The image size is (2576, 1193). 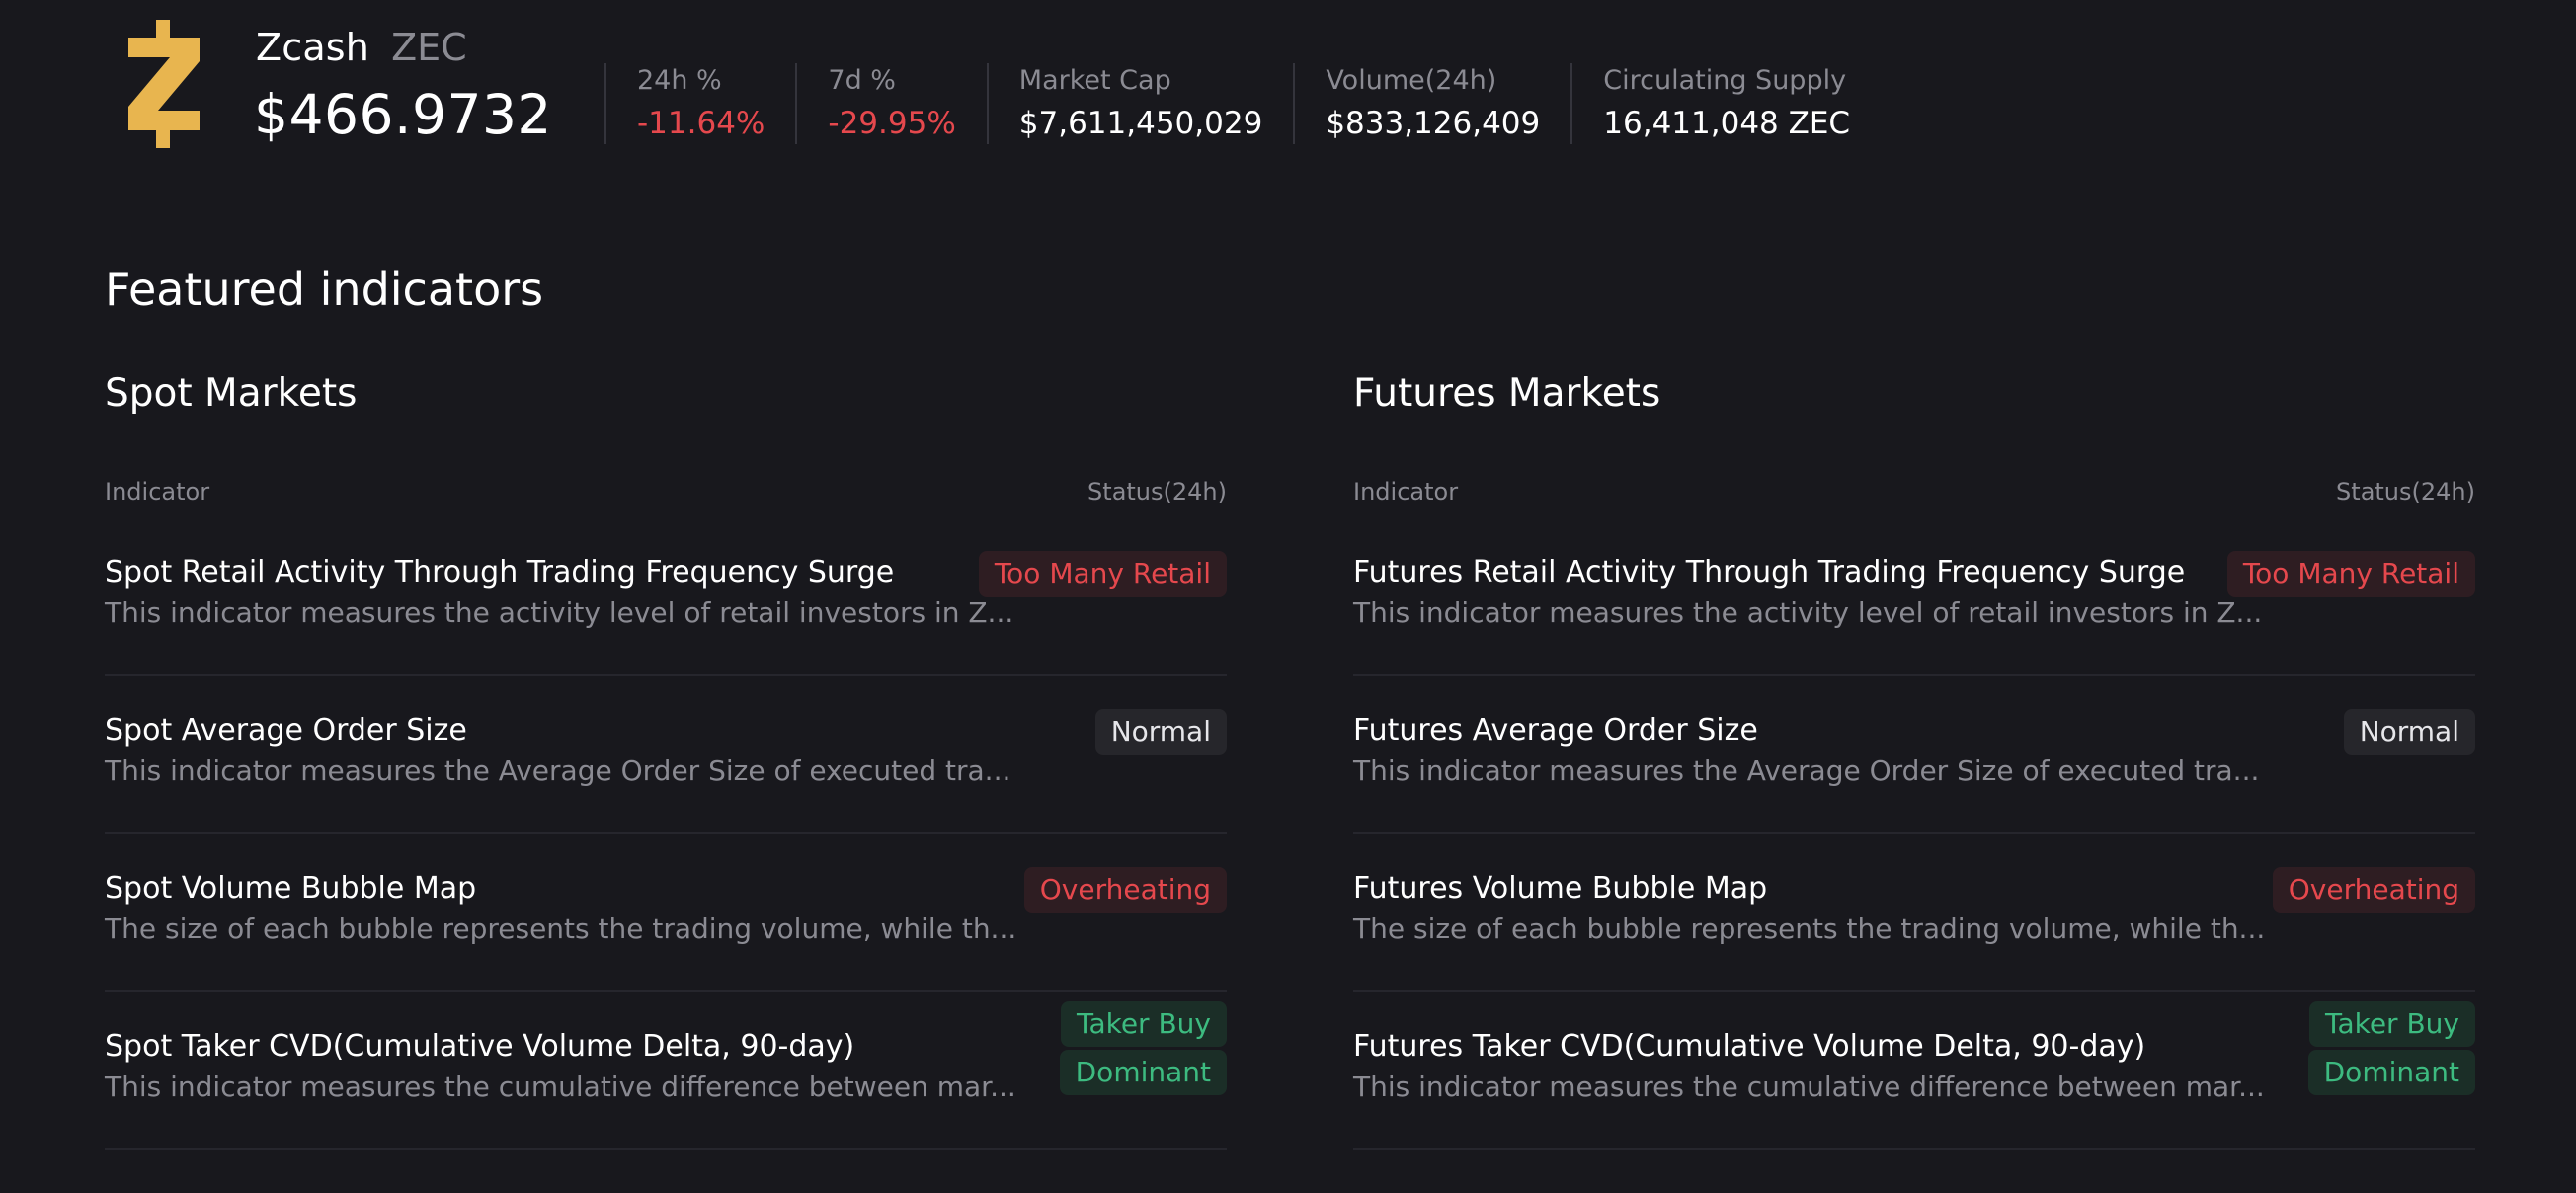 What do you see at coordinates (429, 48) in the screenshot?
I see `coin-symbol: ZEC` at bounding box center [429, 48].